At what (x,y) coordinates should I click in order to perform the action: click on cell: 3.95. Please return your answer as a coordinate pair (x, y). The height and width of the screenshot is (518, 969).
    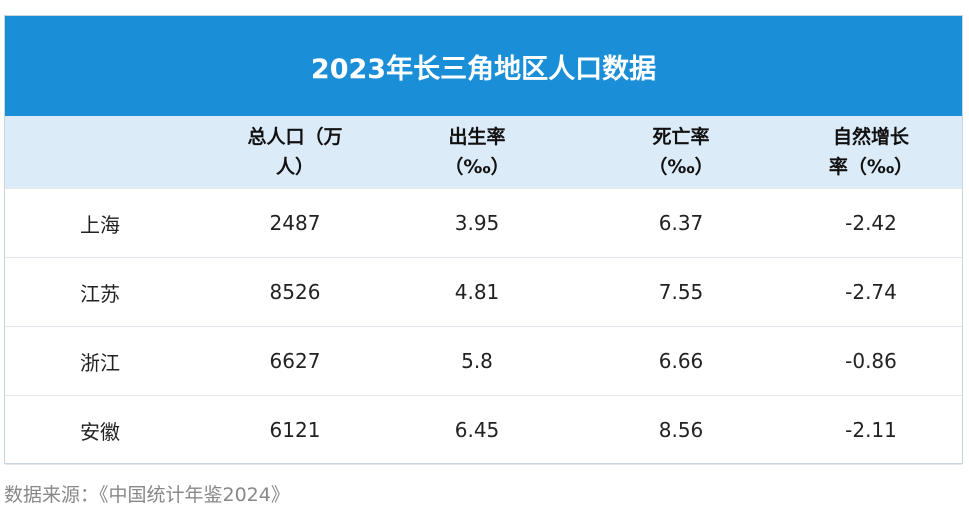
    Looking at the image, I should click on (477, 223).